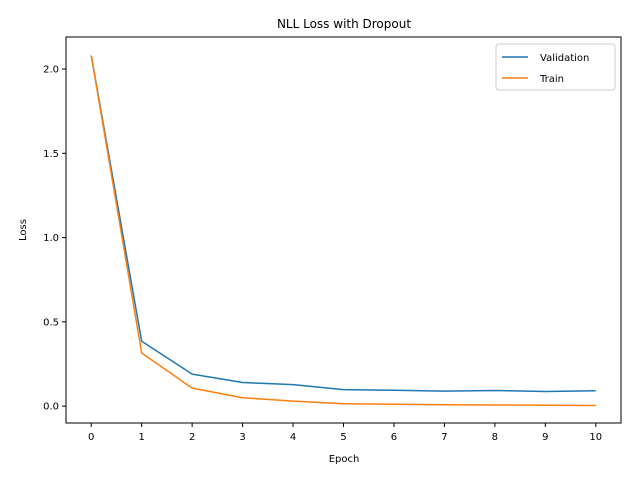 This screenshot has height=480, width=640. I want to click on legend: Validation Train, so click(555, 67).